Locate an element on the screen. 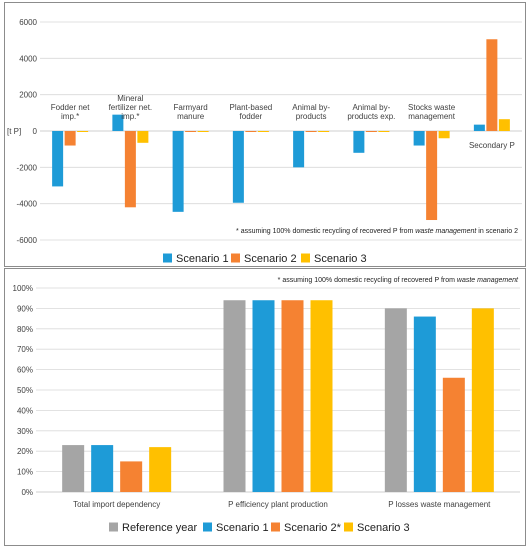  y-tick-label: -2000 is located at coordinates (27, 167).